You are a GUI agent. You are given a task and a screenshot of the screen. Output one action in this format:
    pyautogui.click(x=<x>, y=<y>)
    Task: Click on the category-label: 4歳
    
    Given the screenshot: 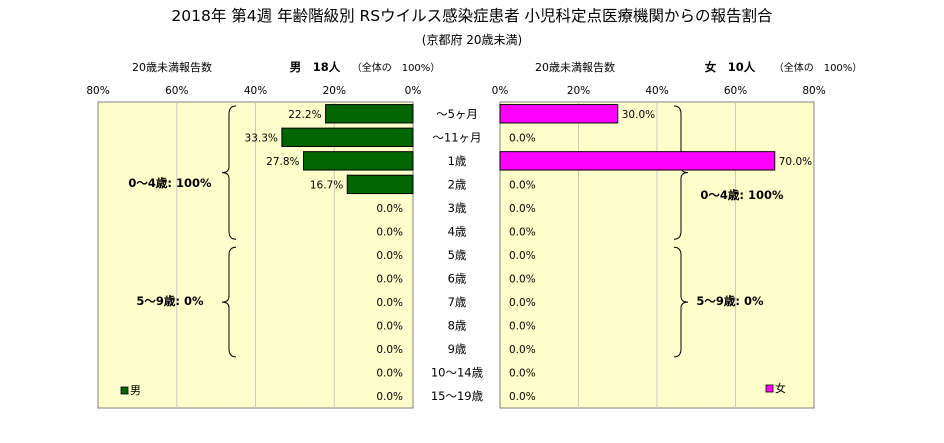 What is the action you would take?
    pyautogui.click(x=457, y=231)
    